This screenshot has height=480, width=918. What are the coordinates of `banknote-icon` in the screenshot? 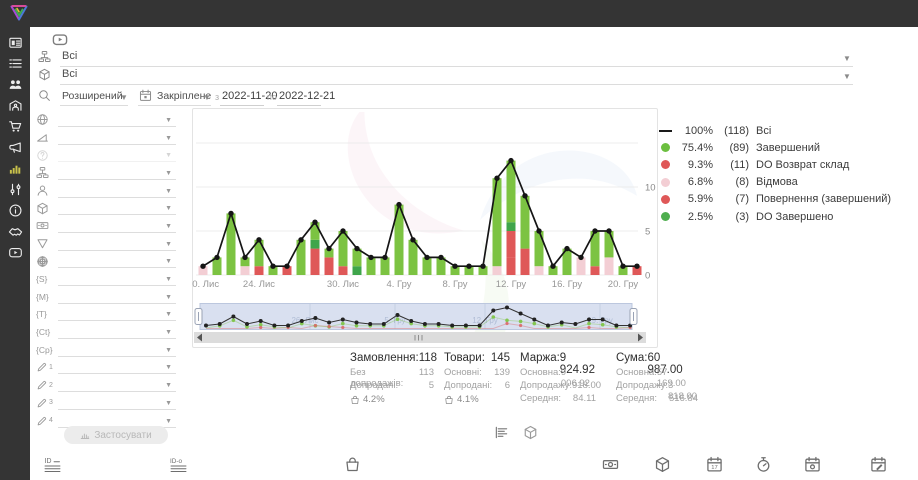 It's located at (610, 464).